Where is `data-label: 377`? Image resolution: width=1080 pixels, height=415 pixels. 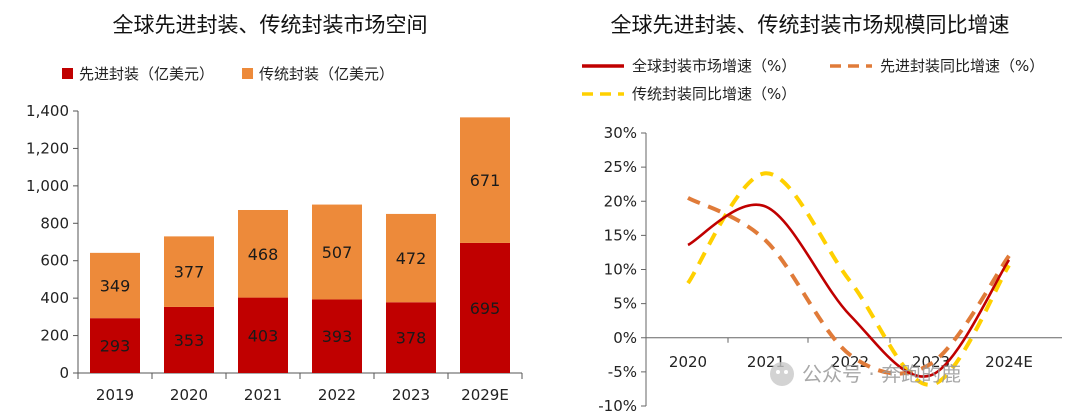 data-label: 377 is located at coordinates (189, 272).